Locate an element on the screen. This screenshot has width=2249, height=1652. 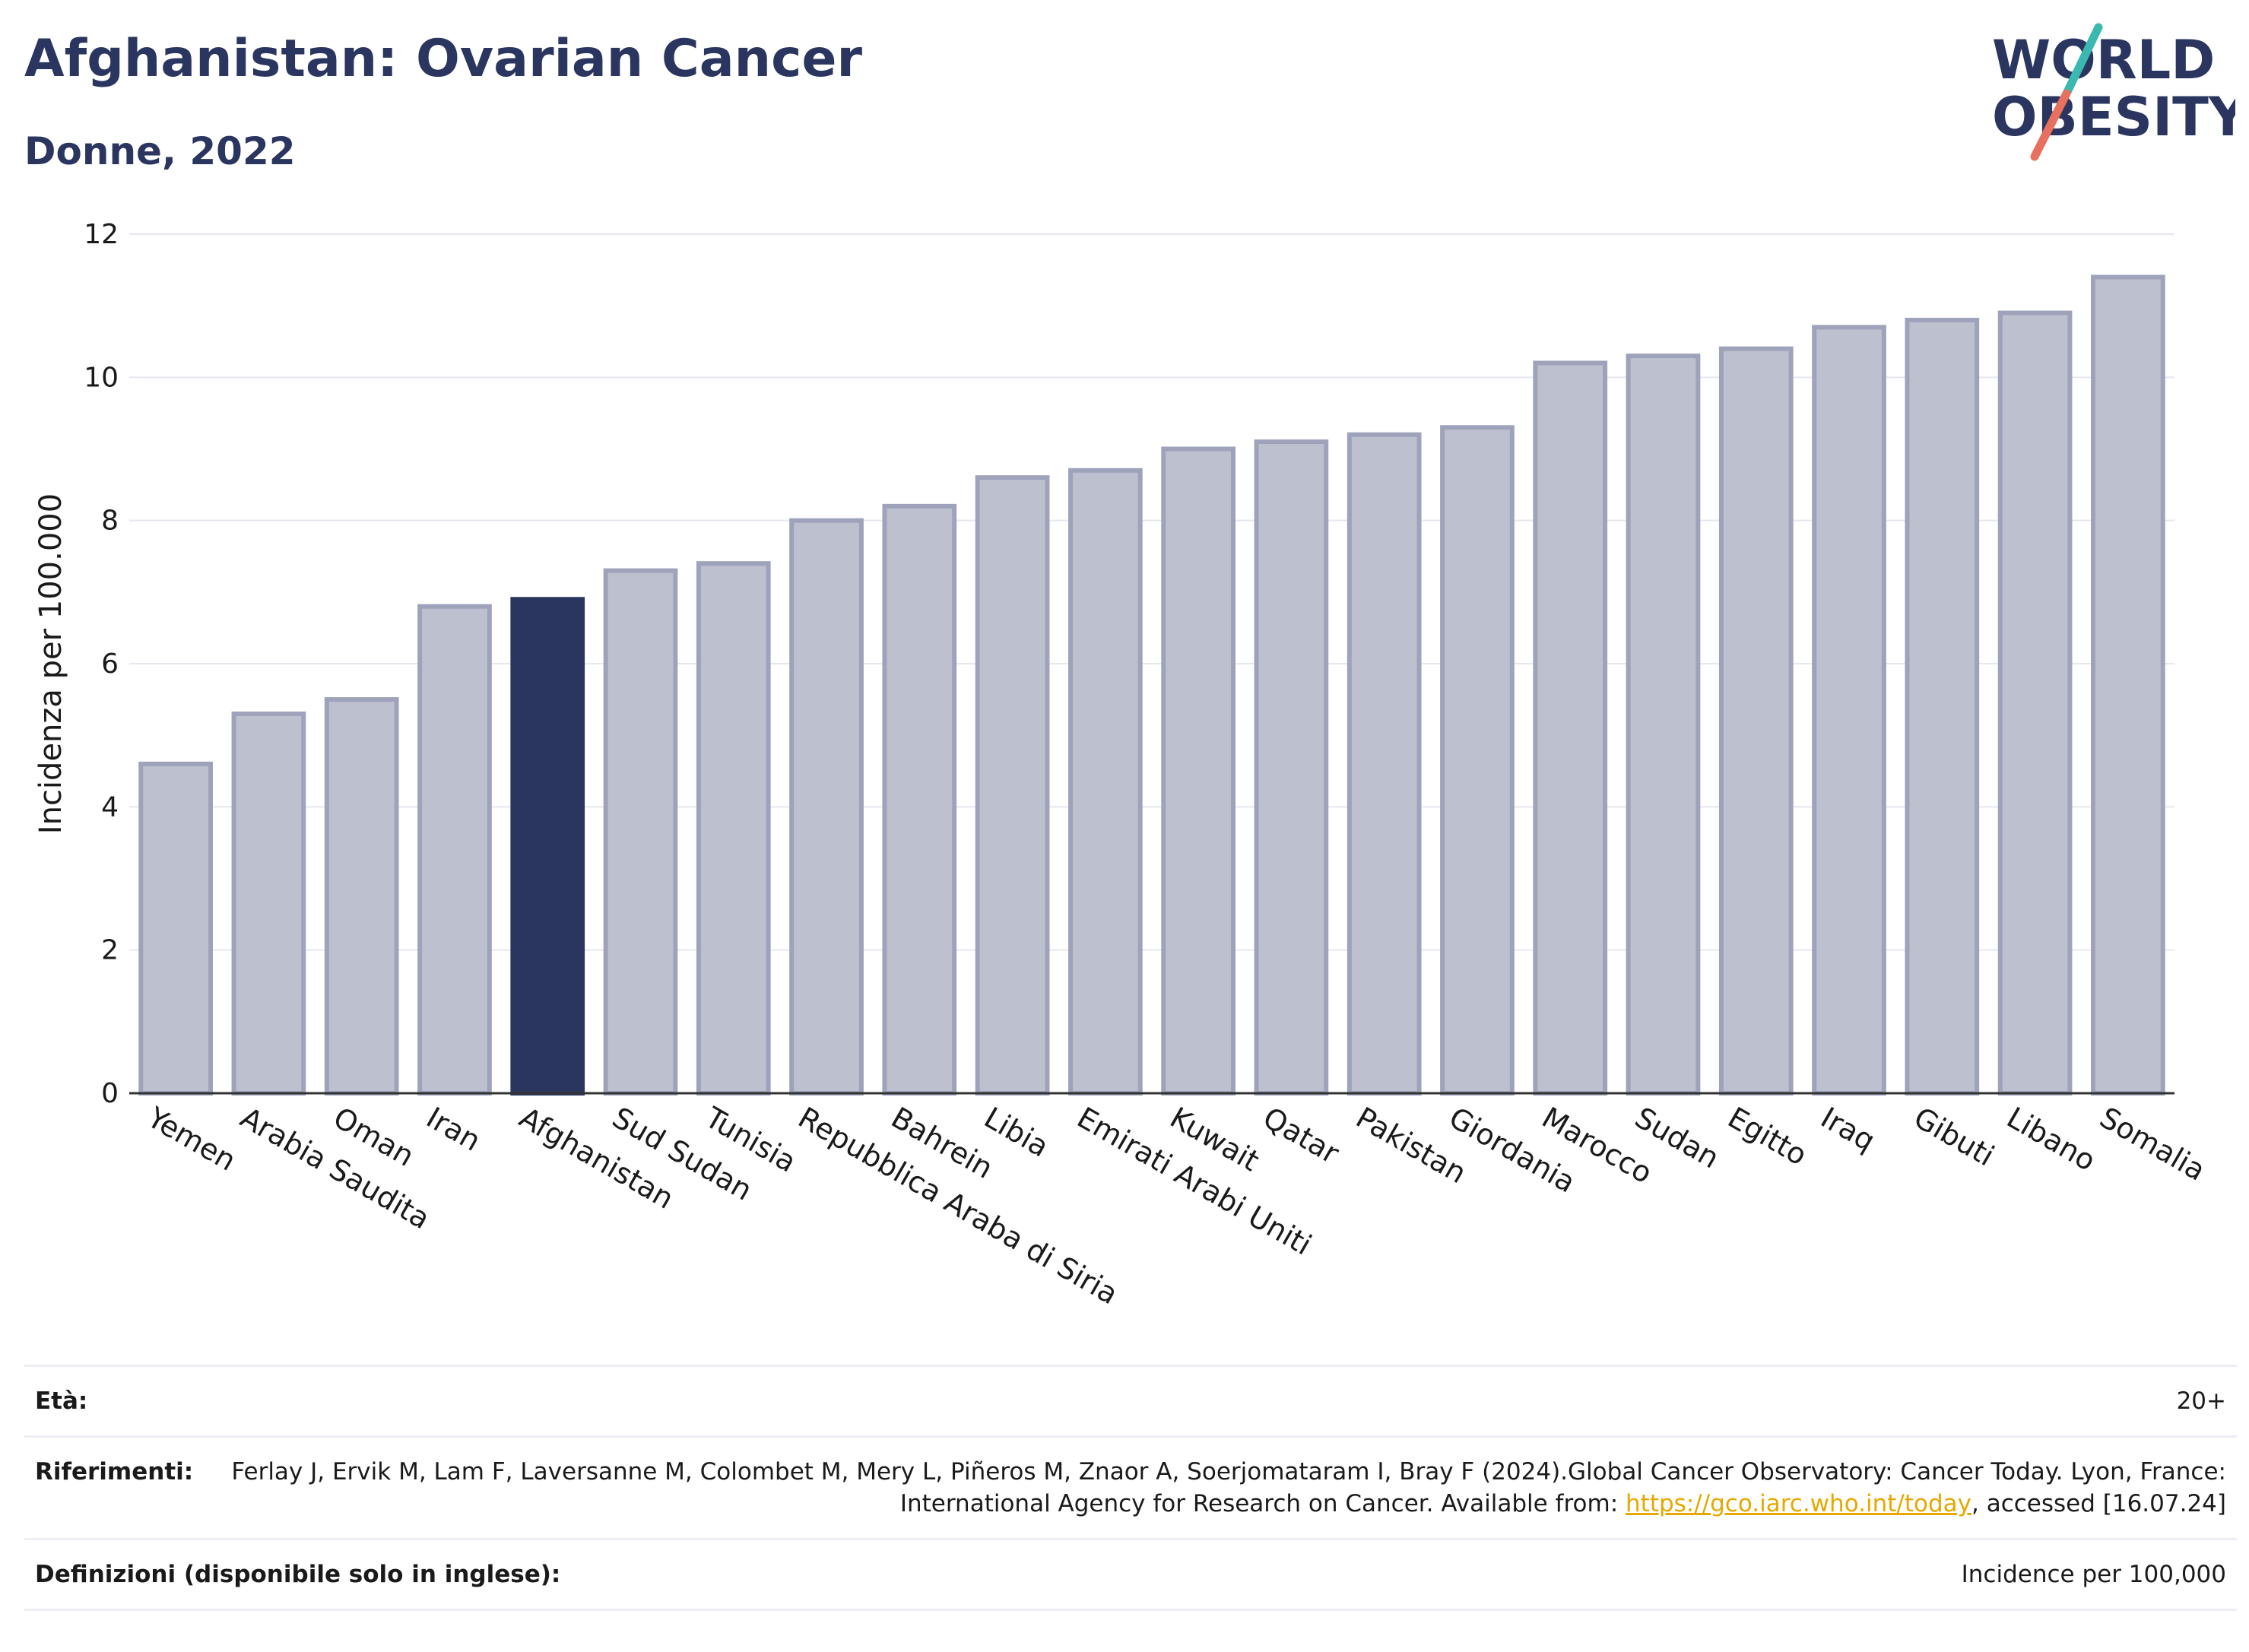
chart-subtitle: Donne, 2022 is located at coordinates (160, 151).